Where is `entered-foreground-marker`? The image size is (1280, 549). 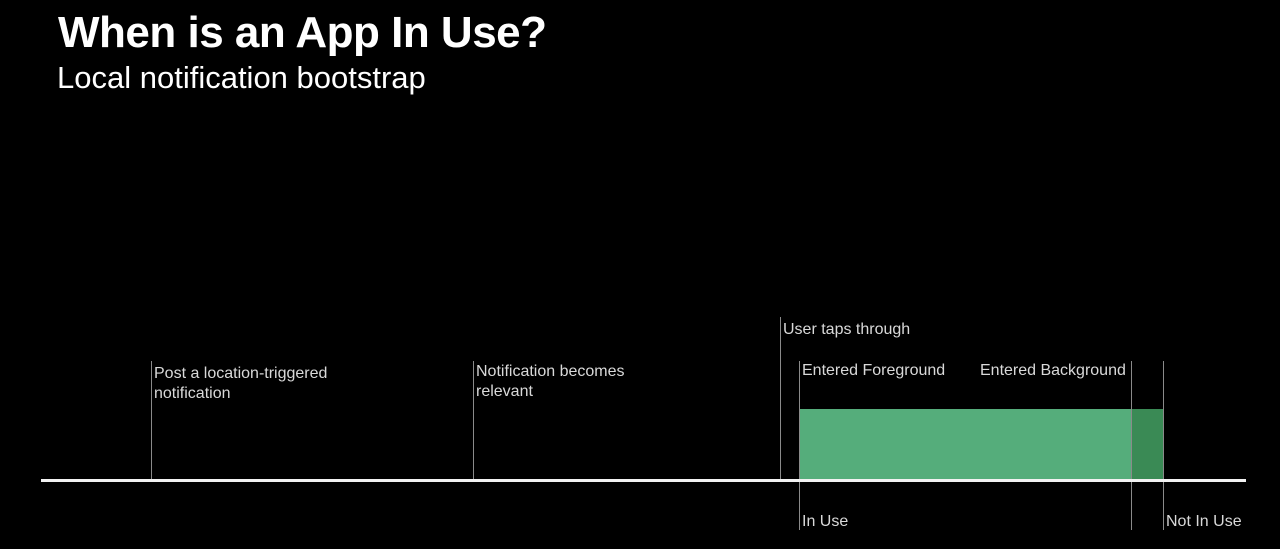
entered-foreground-marker is located at coordinates (799, 445).